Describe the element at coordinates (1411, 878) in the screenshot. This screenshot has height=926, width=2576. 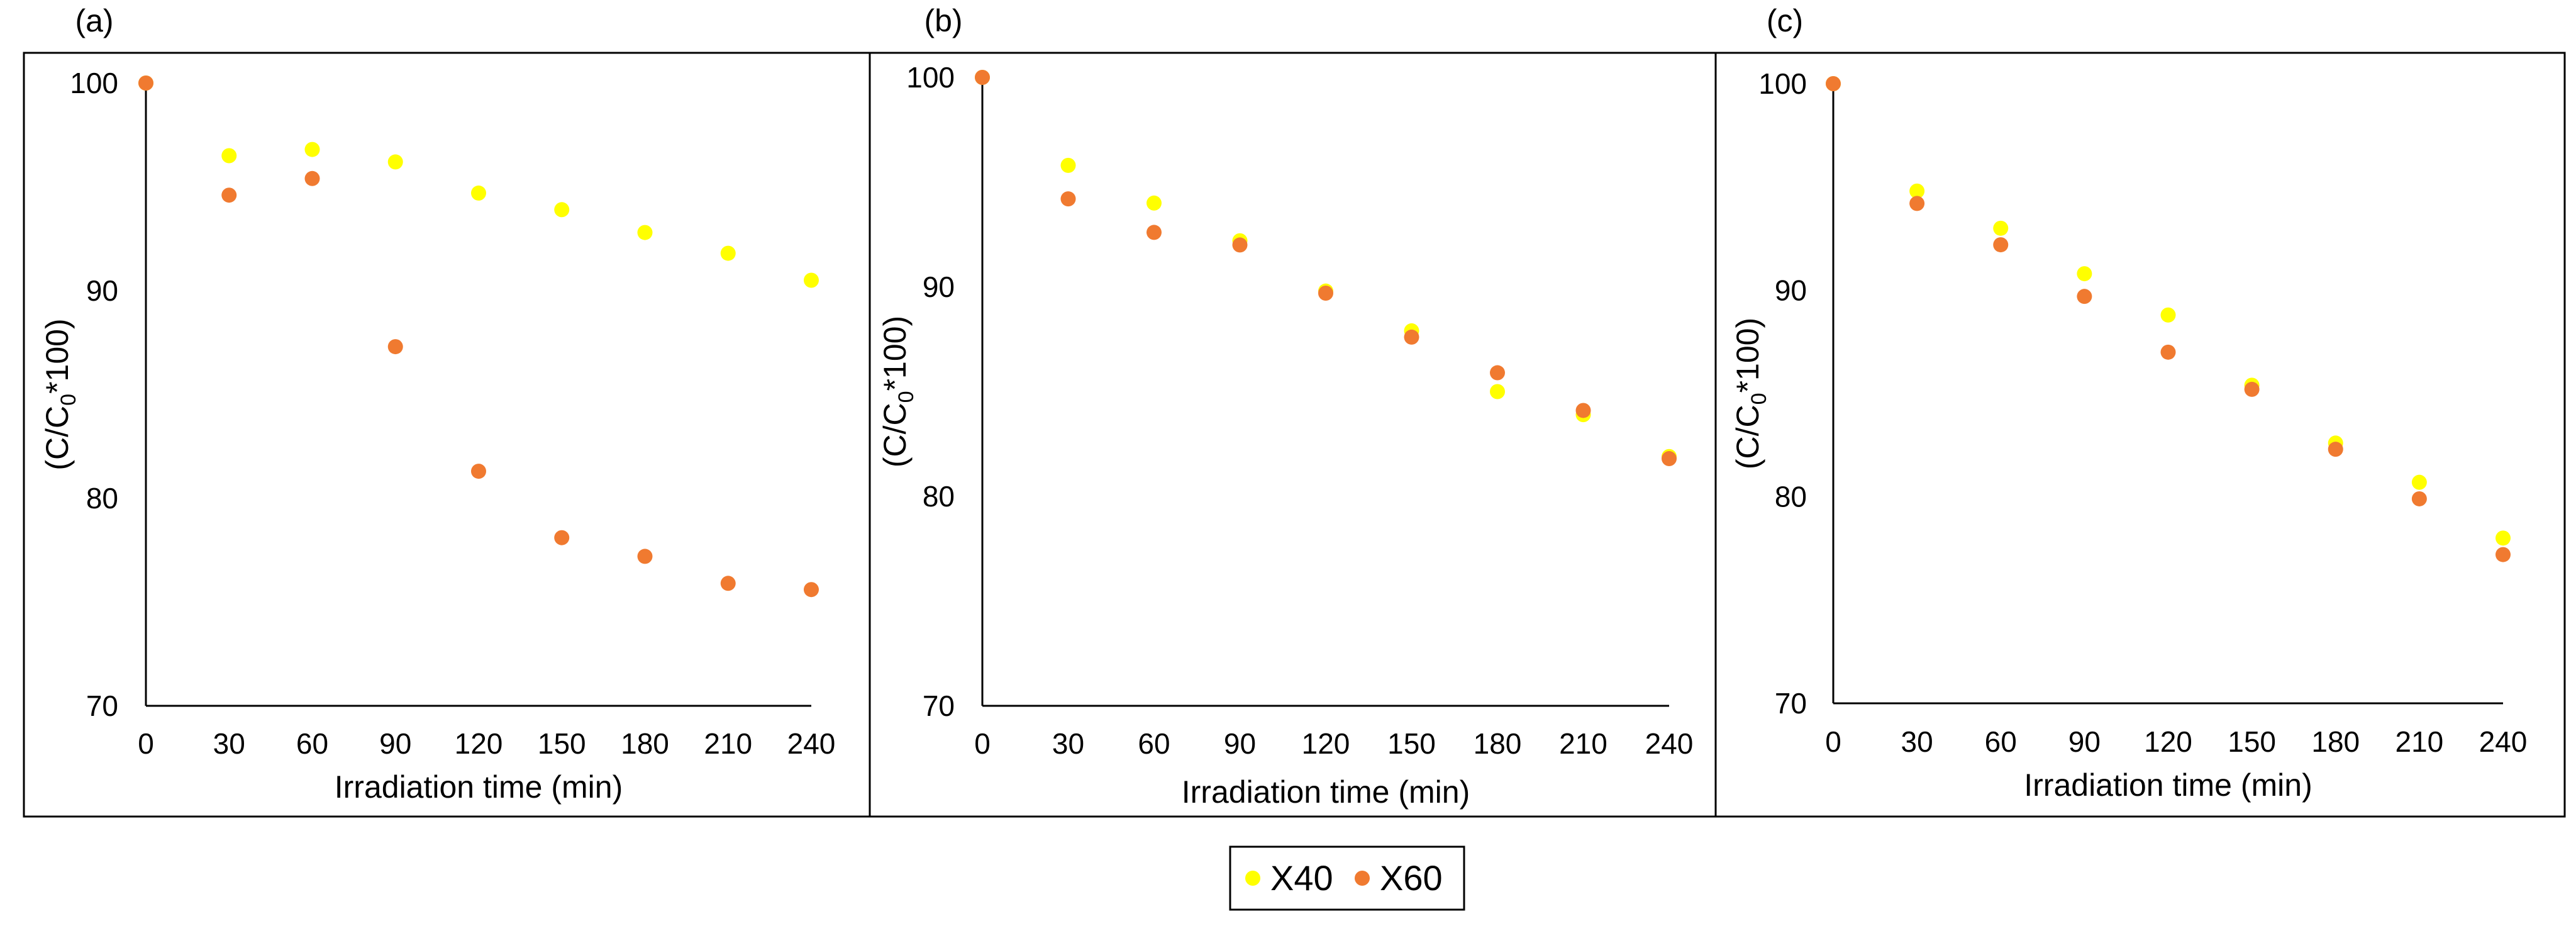
I see `legend-label-x60: X60` at that location.